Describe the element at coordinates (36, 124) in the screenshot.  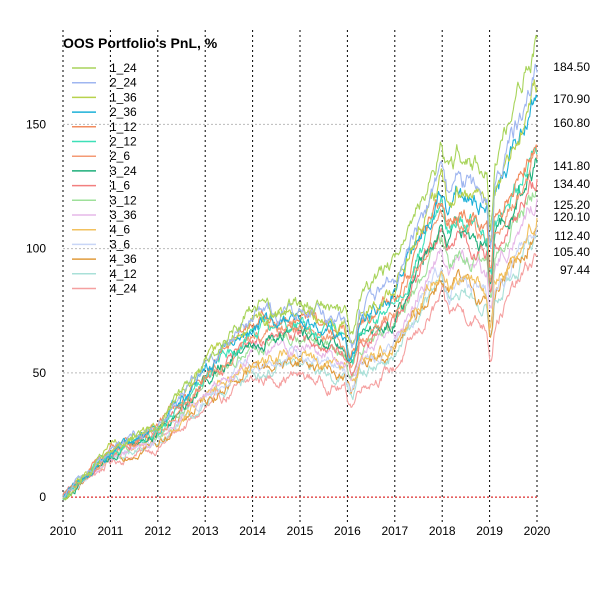
I see `y-tick-label: 150` at that location.